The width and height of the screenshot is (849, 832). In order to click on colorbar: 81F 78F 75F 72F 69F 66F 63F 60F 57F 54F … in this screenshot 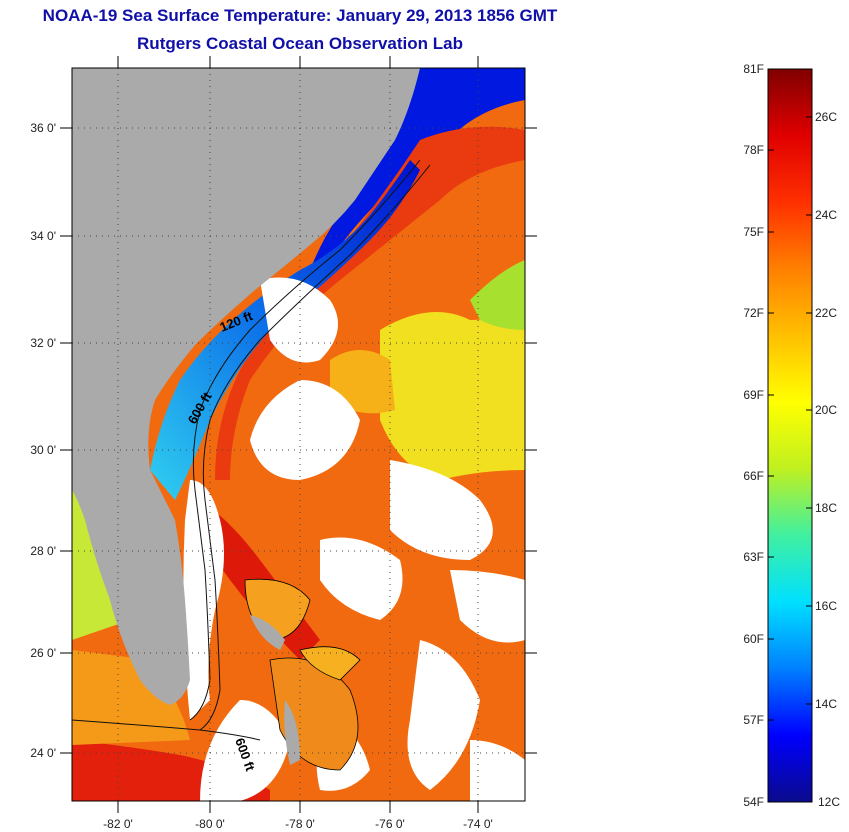, I will do `click(791, 435)`.